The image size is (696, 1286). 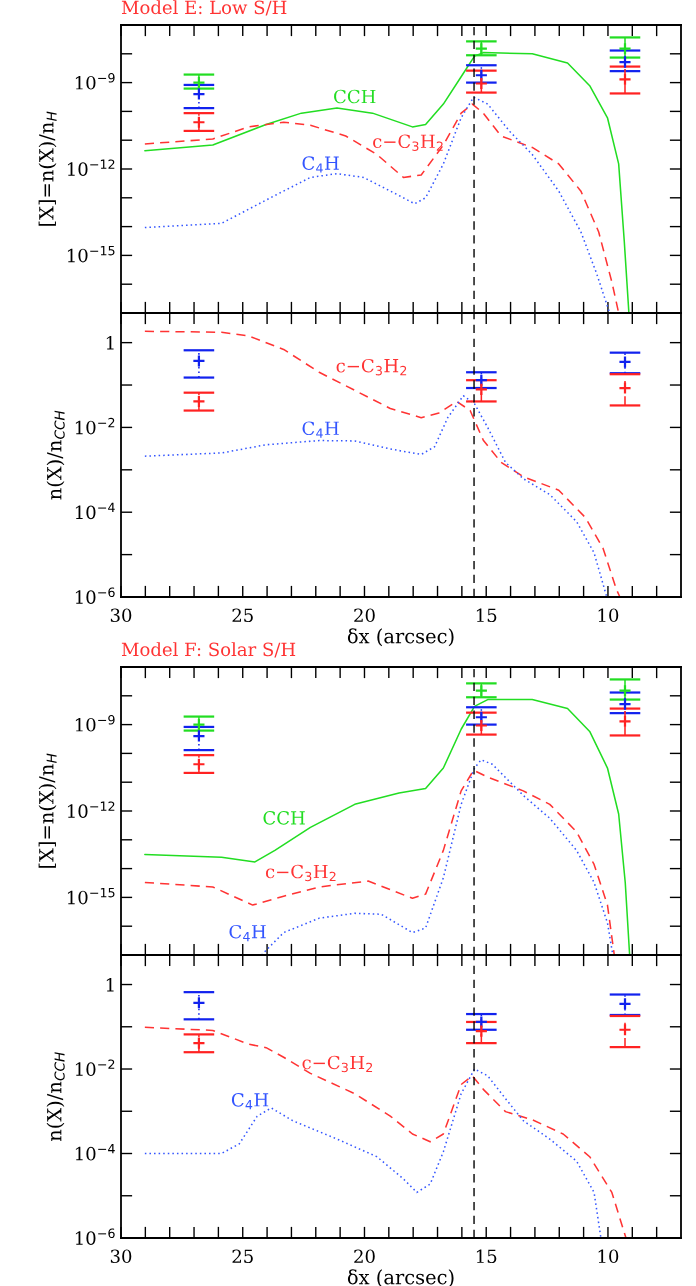 What do you see at coordinates (204, 8) in the screenshot?
I see `chart-title: Model E: Low S/H` at bounding box center [204, 8].